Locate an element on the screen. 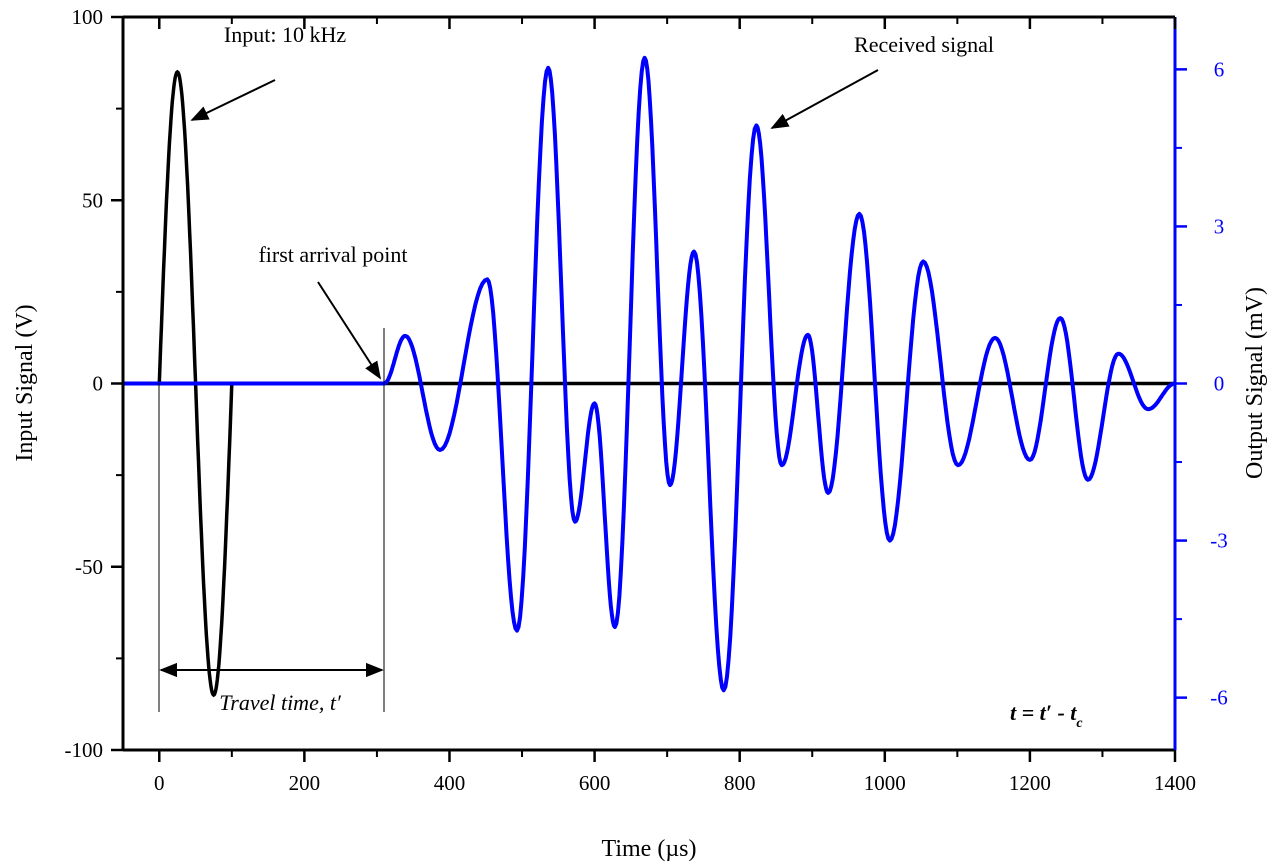 This screenshot has height=864, width=1280. annotation-input-arrow is located at coordinates (233, 100).